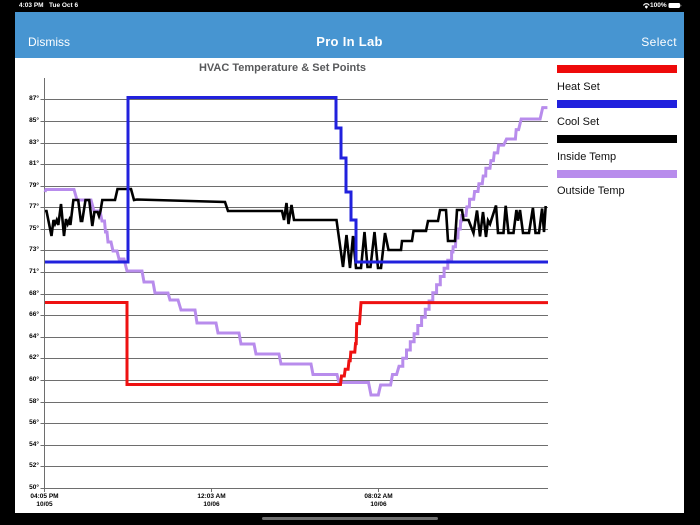  I want to click on svg-text: 60°, so click(34, 379).